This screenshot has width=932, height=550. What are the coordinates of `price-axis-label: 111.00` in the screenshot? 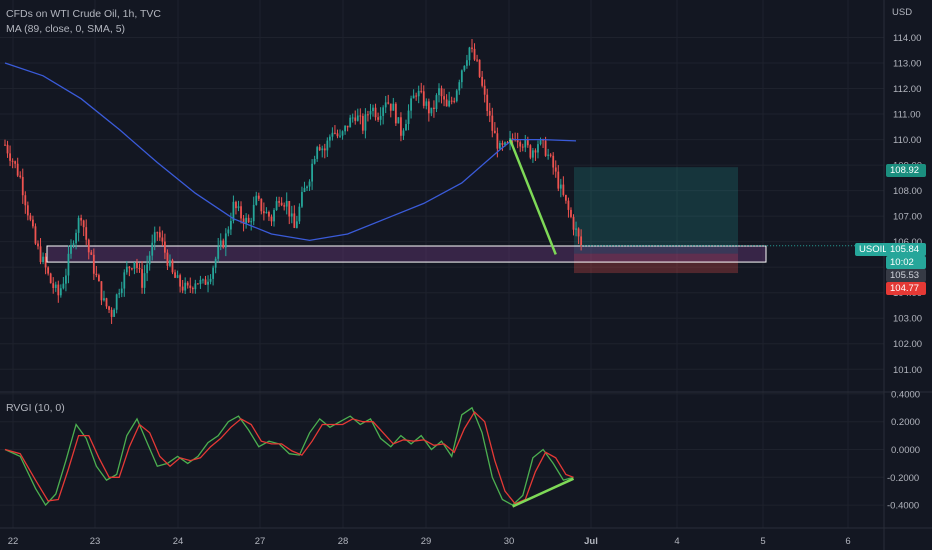 It's located at (907, 115).